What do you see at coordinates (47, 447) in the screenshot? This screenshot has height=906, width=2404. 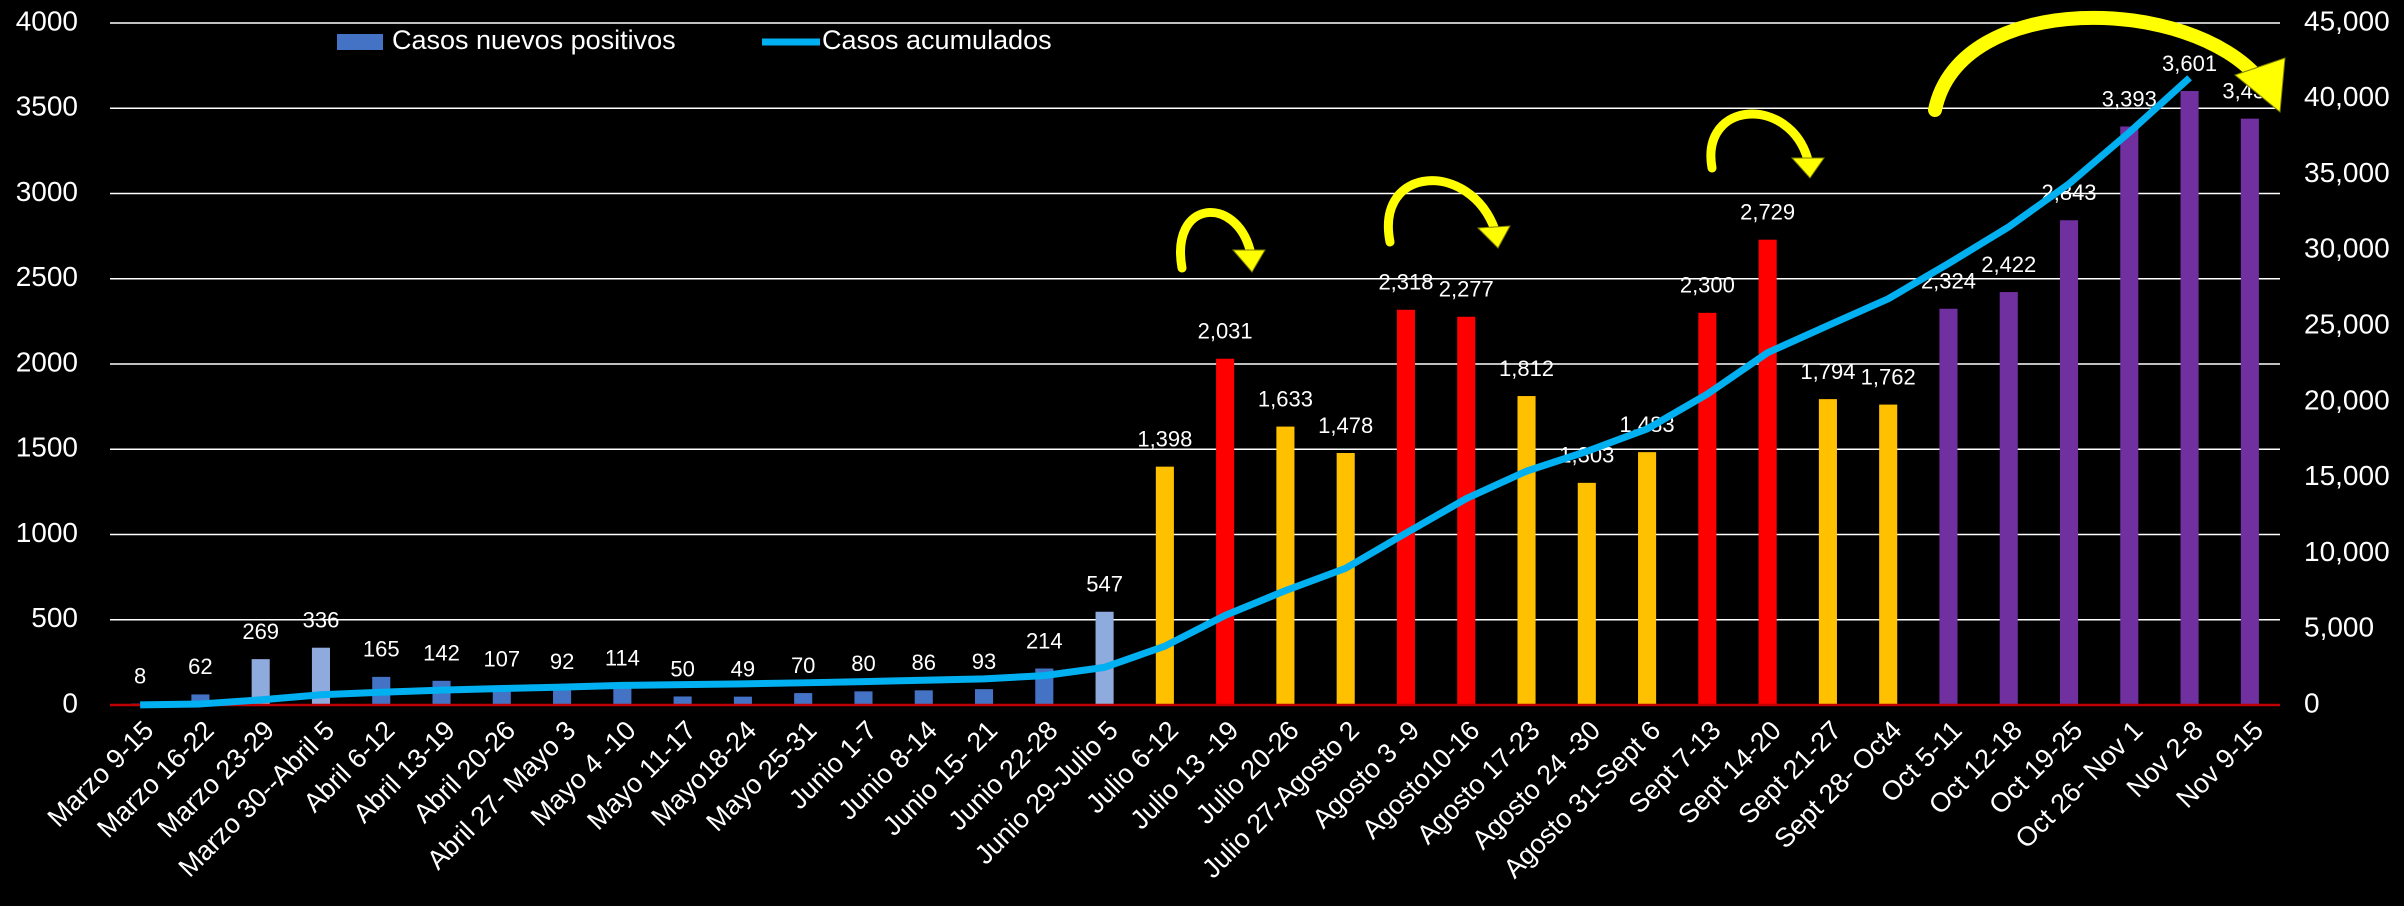 I see `y-tick-label: 1500` at bounding box center [47, 447].